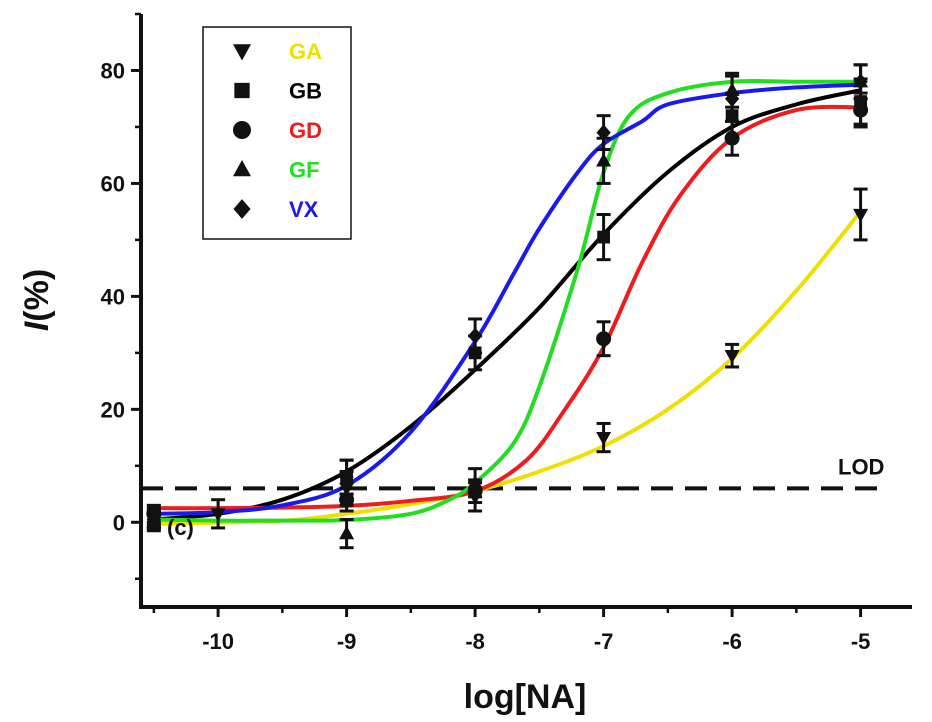 This screenshot has width=932, height=722. What do you see at coordinates (304, 170) in the screenshot?
I see `legend-label-gf: GF` at bounding box center [304, 170].